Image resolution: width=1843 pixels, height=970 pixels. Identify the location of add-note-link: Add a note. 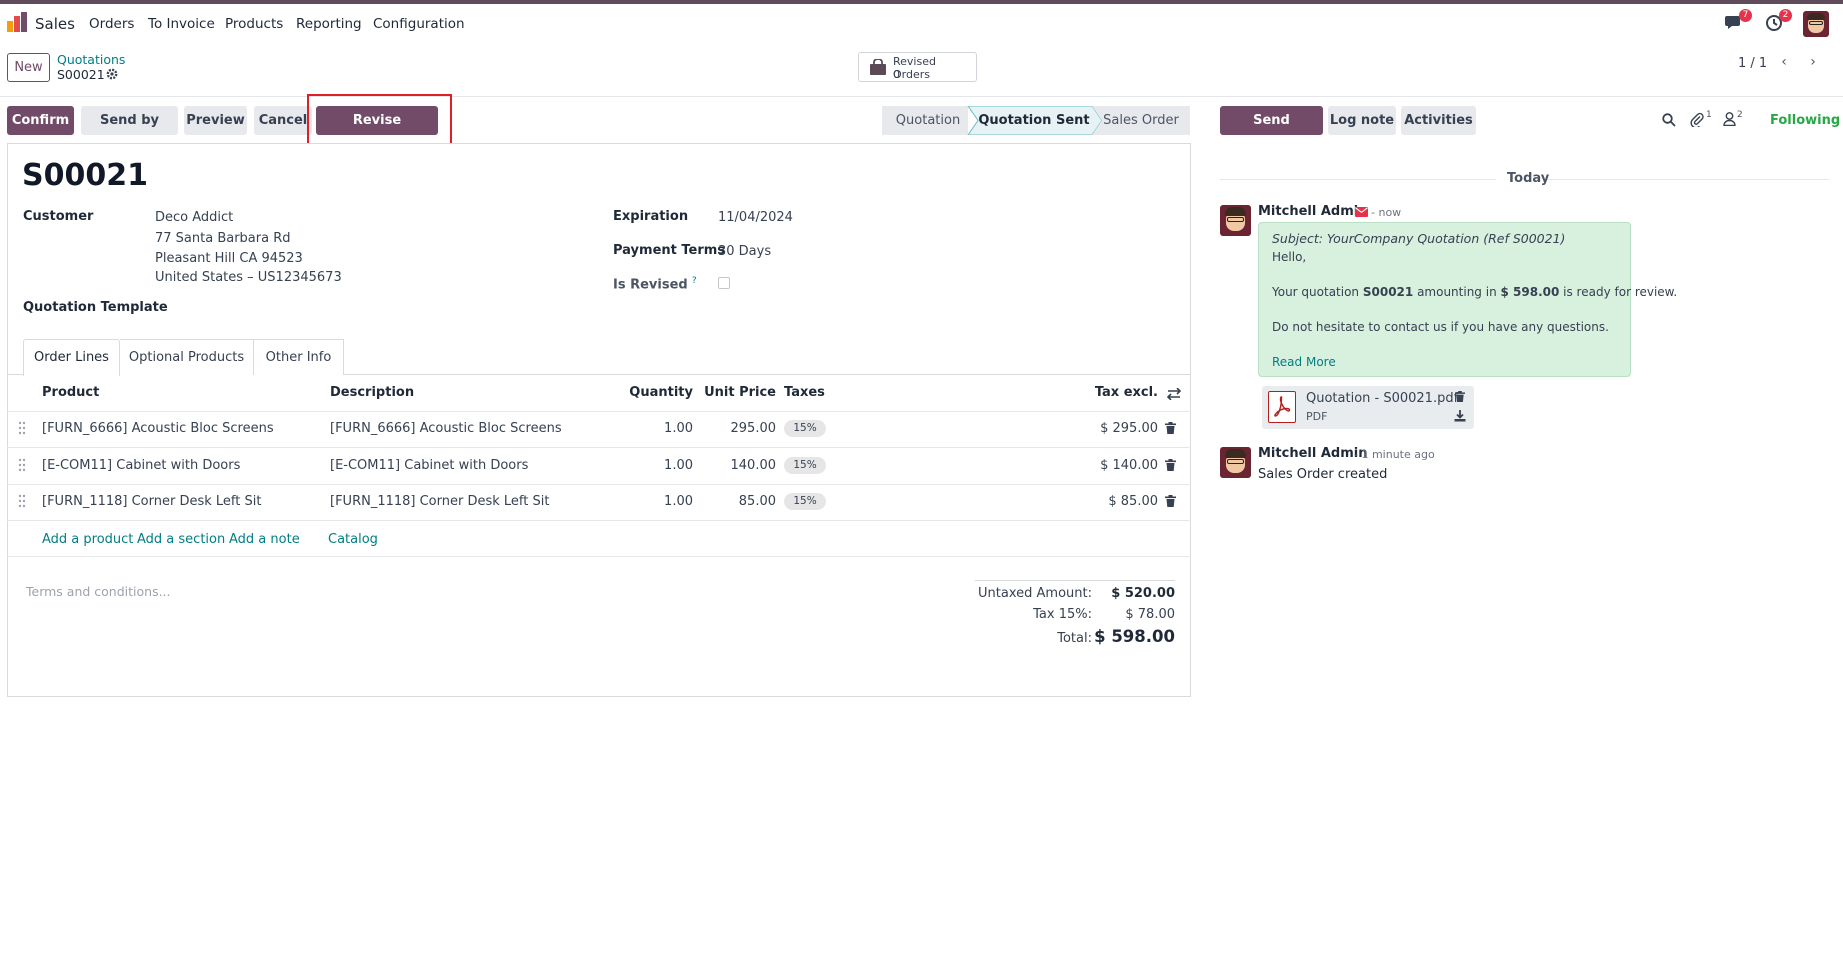
(264, 539).